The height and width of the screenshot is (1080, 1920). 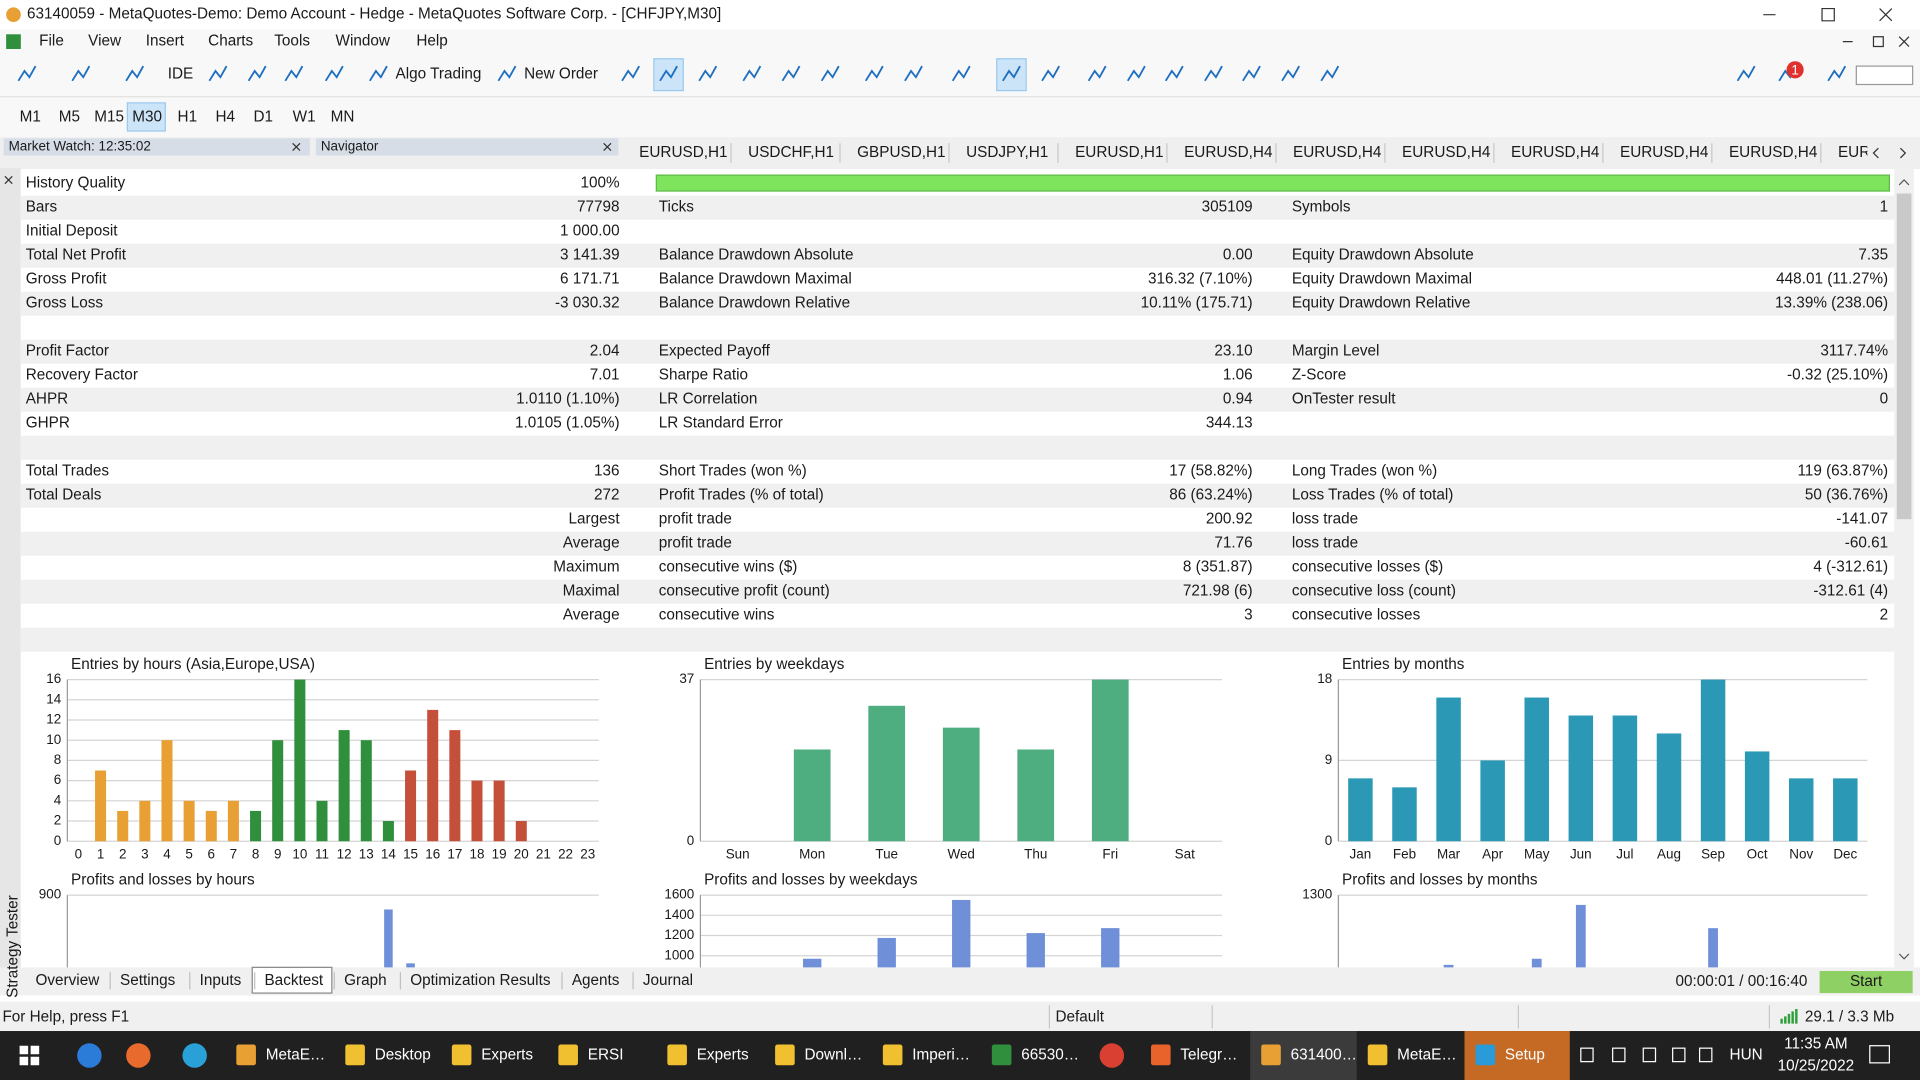 What do you see at coordinates (1746, 1055) in the screenshot?
I see `tray-language: HUN` at bounding box center [1746, 1055].